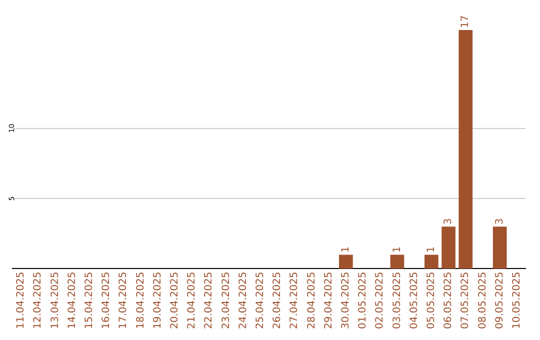 The image size is (540, 340). Describe the element at coordinates (158, 301) in the screenshot. I see `x-tick-label: 19.04.2025` at that location.